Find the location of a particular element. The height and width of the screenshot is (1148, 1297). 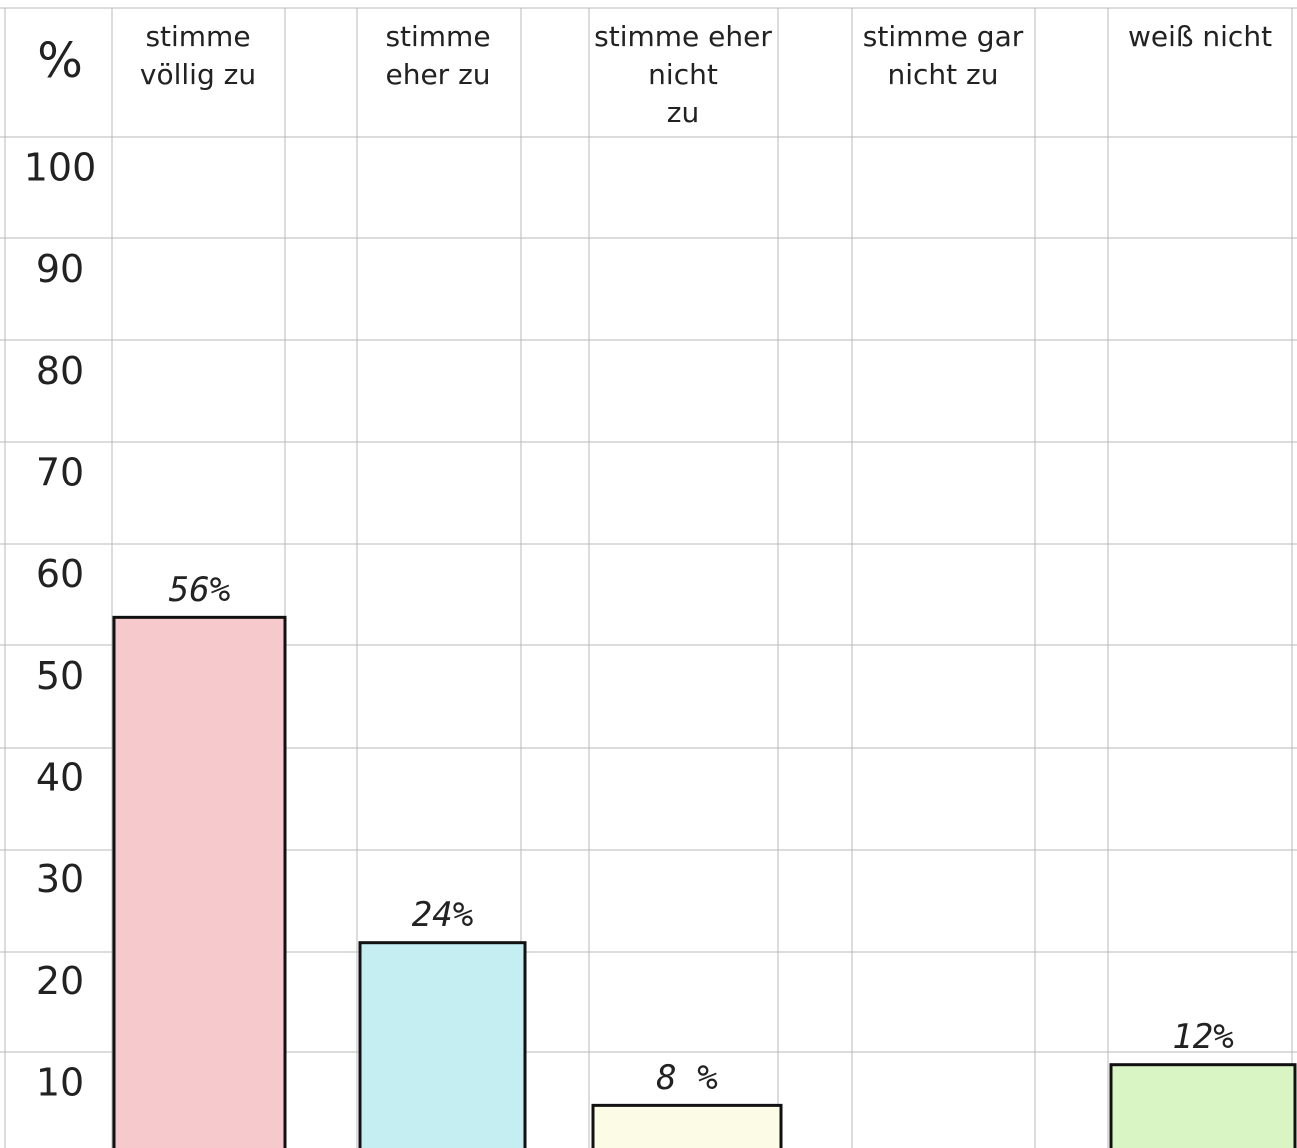

value-label: 12% is located at coordinates (1202, 1037).